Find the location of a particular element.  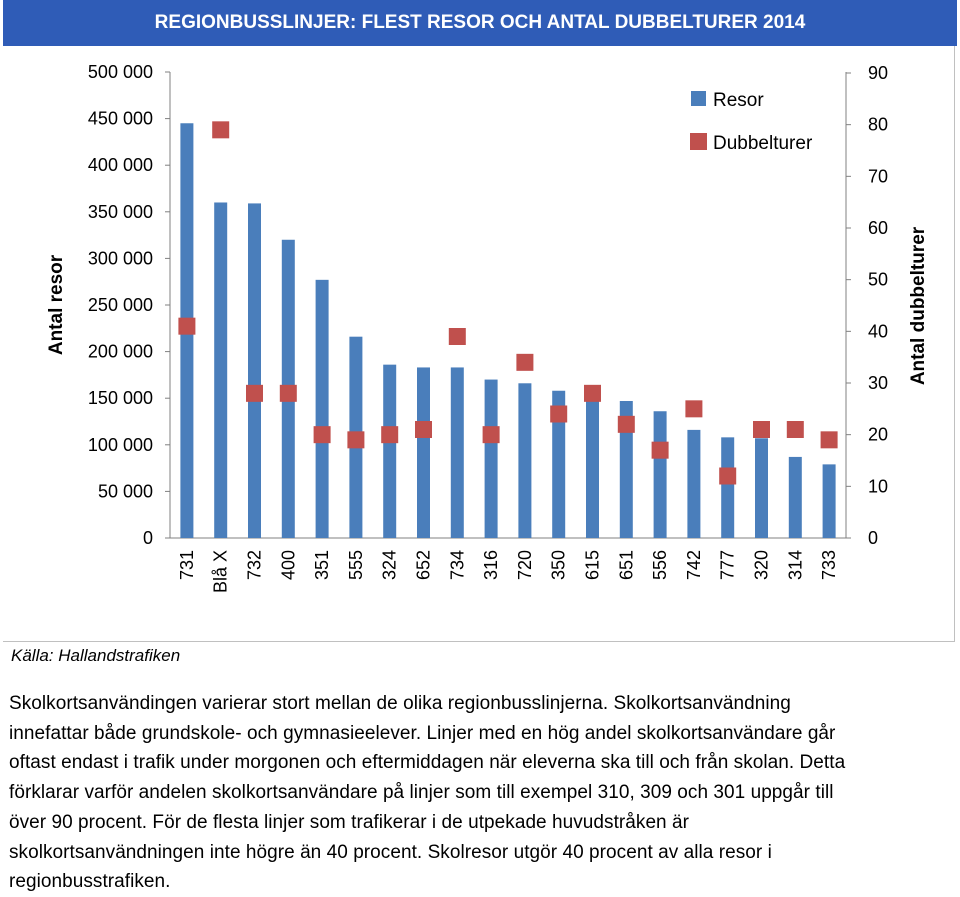

x-tick-label: 350 is located at coordinates (559, 565).